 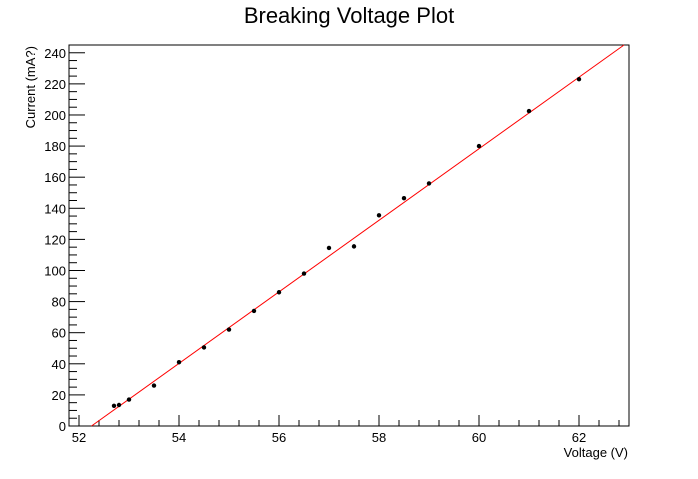 What do you see at coordinates (55, 270) in the screenshot?
I see `y-tick-label: 100` at bounding box center [55, 270].